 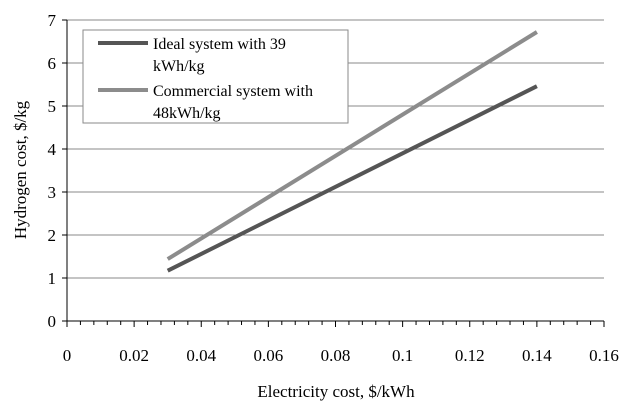 I want to click on x-tick-label-5: 0.1, so click(x=402, y=355).